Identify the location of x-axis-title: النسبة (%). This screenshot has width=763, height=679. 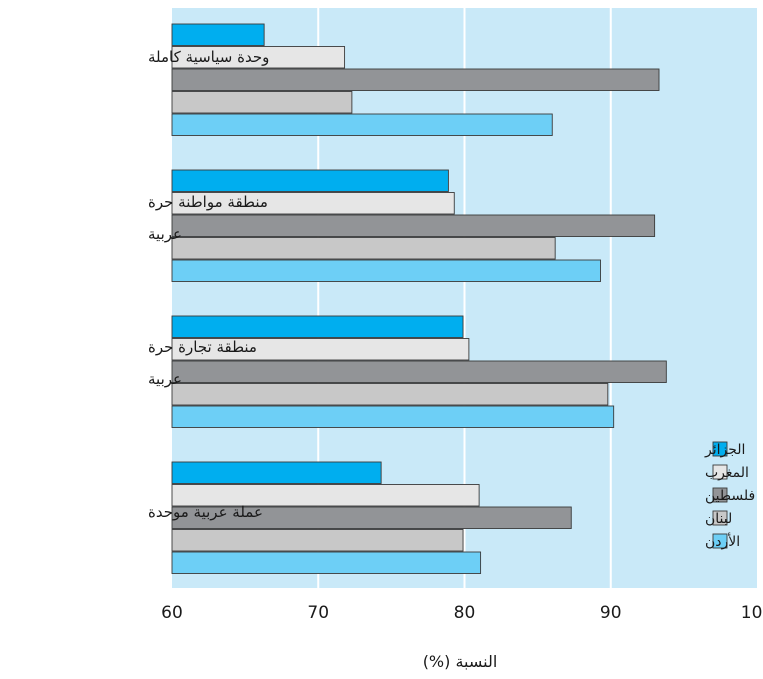
(460, 661).